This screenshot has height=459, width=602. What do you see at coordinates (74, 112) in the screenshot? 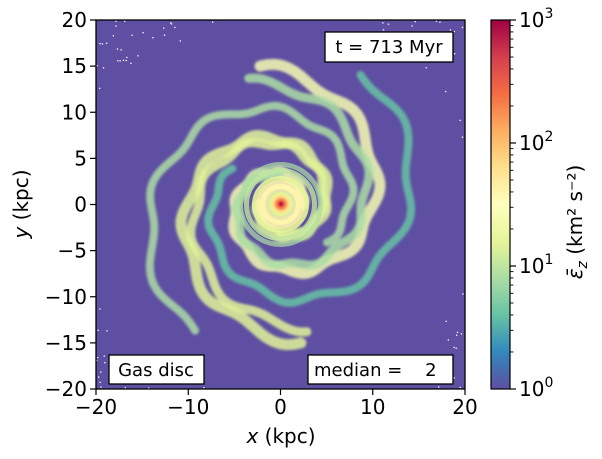
I see `y-tick-label: 10` at bounding box center [74, 112].